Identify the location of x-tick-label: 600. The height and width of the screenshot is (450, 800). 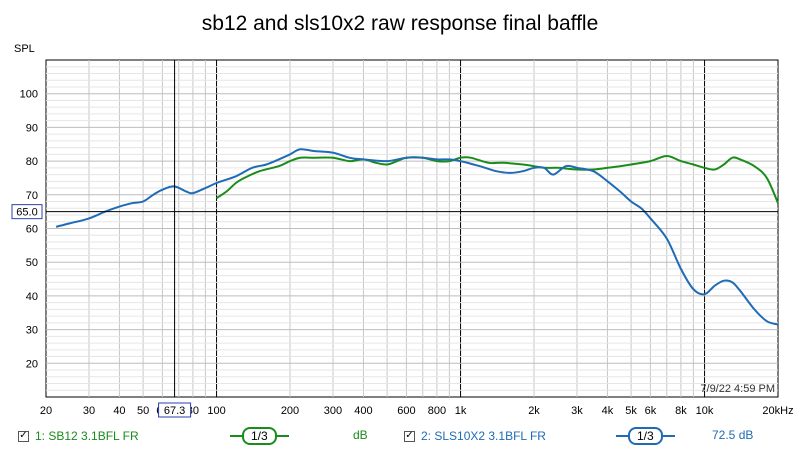
(406, 411).